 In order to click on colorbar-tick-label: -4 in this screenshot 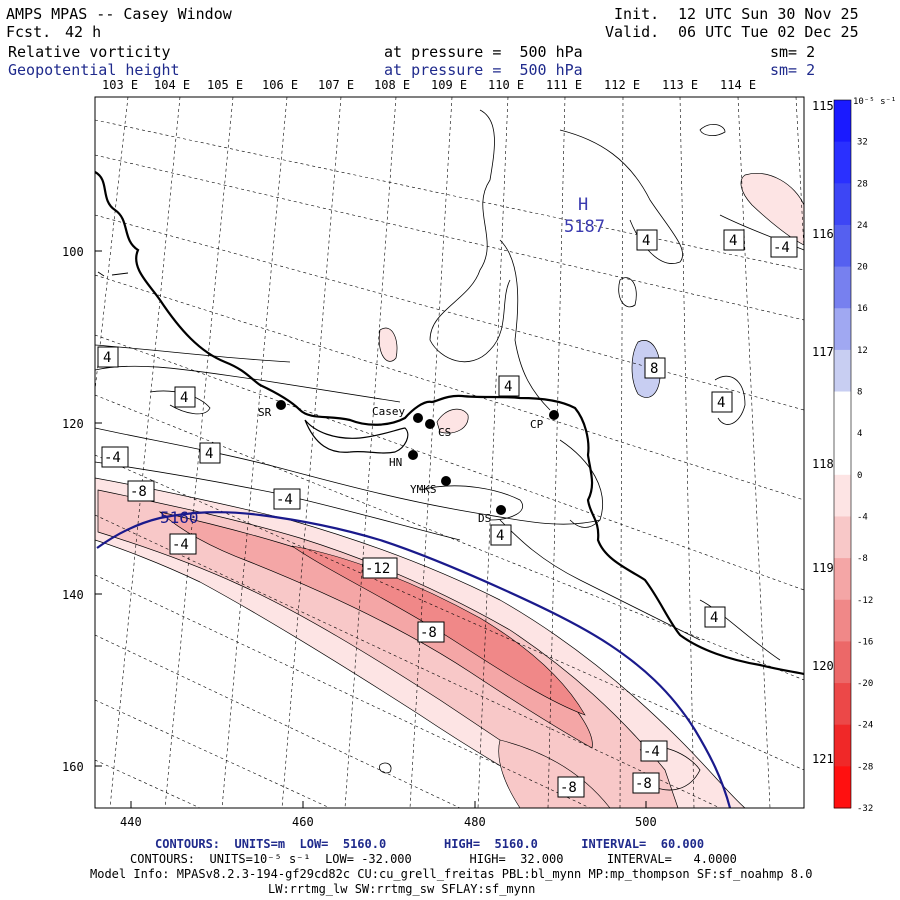, I will do `click(862, 517)`.